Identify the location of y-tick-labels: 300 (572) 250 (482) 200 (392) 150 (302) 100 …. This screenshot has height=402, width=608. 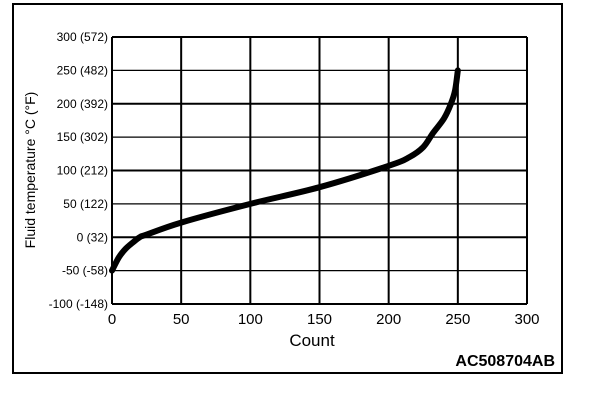
(78, 170).